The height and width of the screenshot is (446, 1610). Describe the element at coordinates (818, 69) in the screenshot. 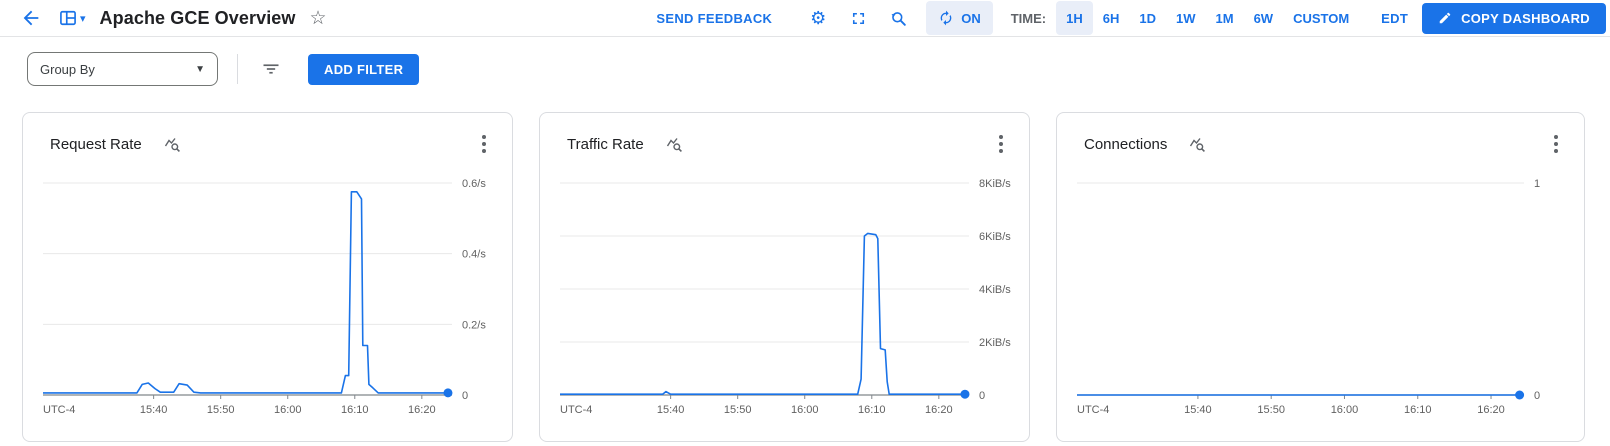

I see `filter-bar: Group By ▼ ADD FILTER` at that location.